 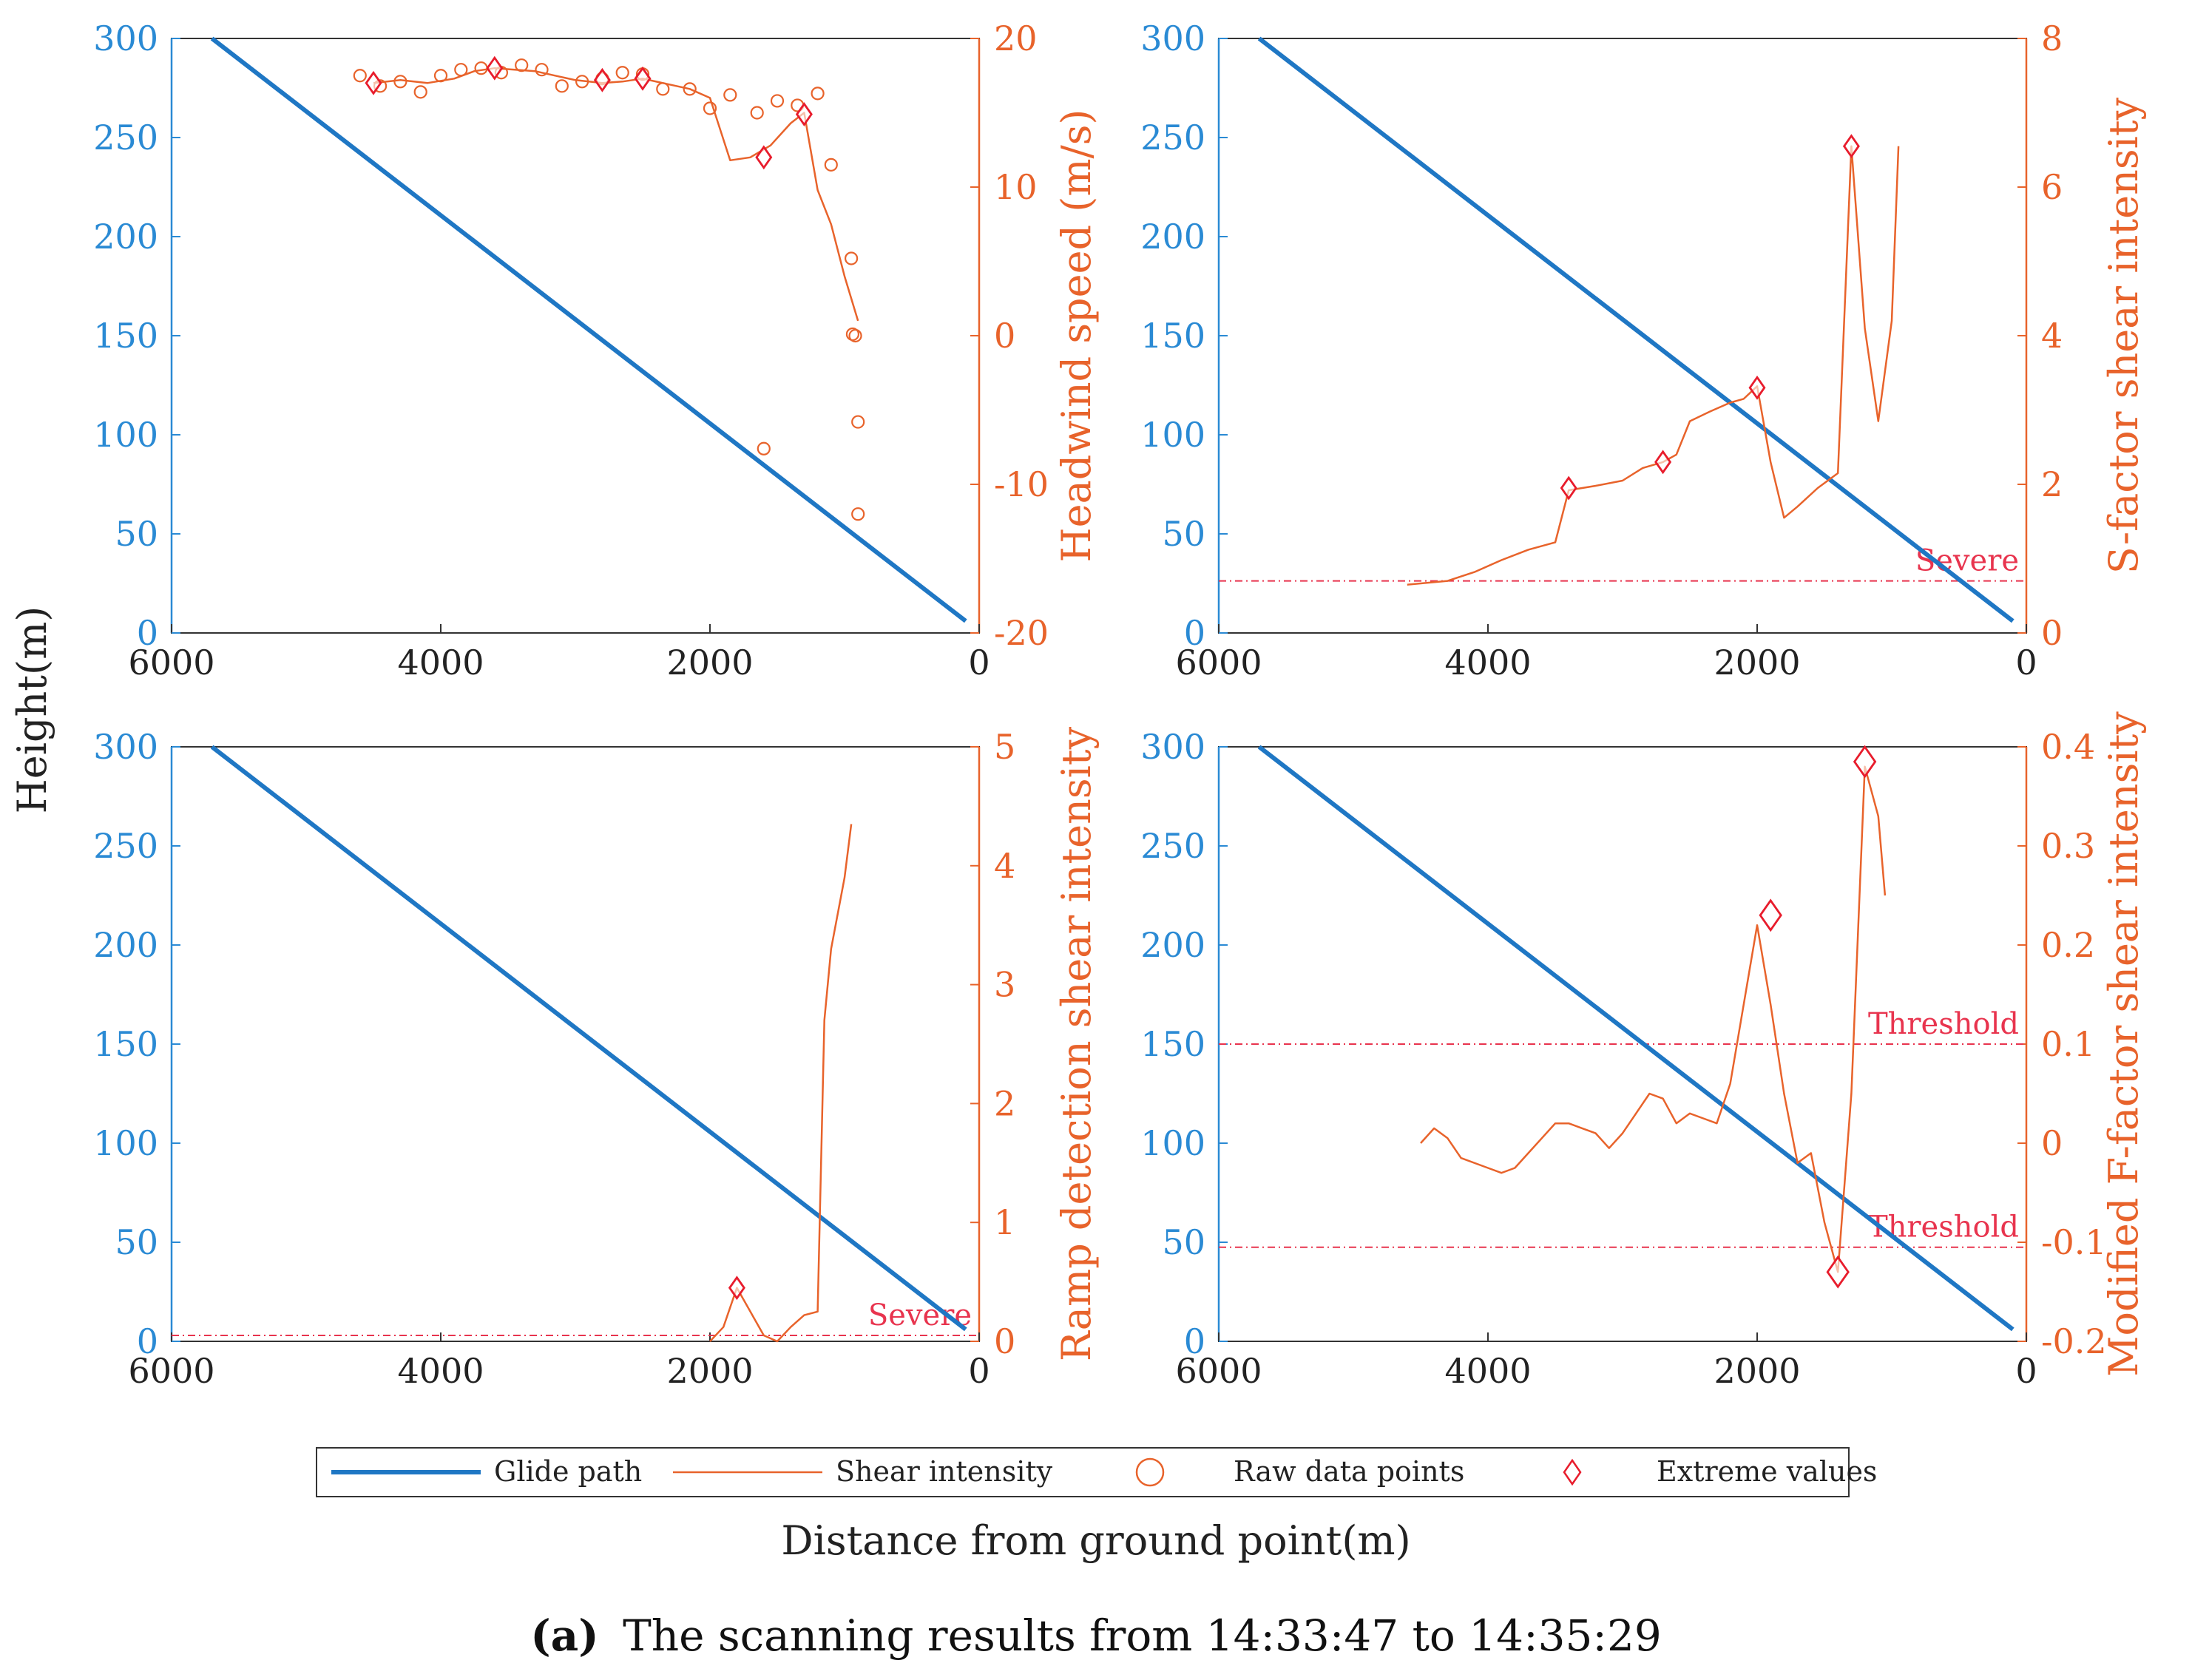 What do you see at coordinates (2123, 336) in the screenshot?
I see `right-axis-label: S-factor shear intensity` at bounding box center [2123, 336].